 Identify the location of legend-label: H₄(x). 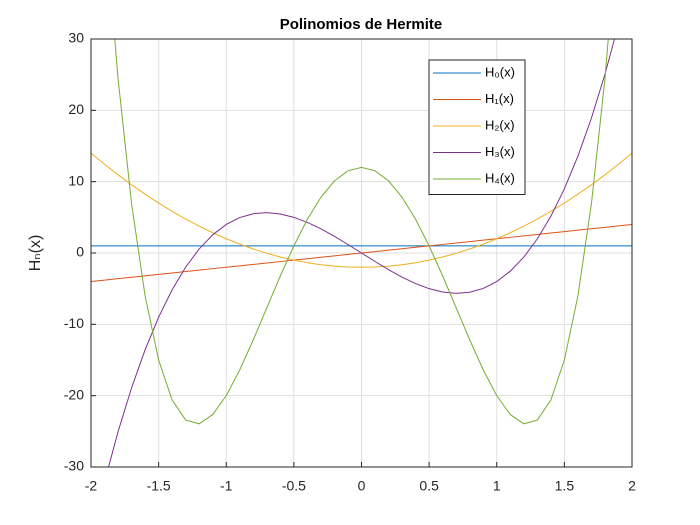
(500, 177).